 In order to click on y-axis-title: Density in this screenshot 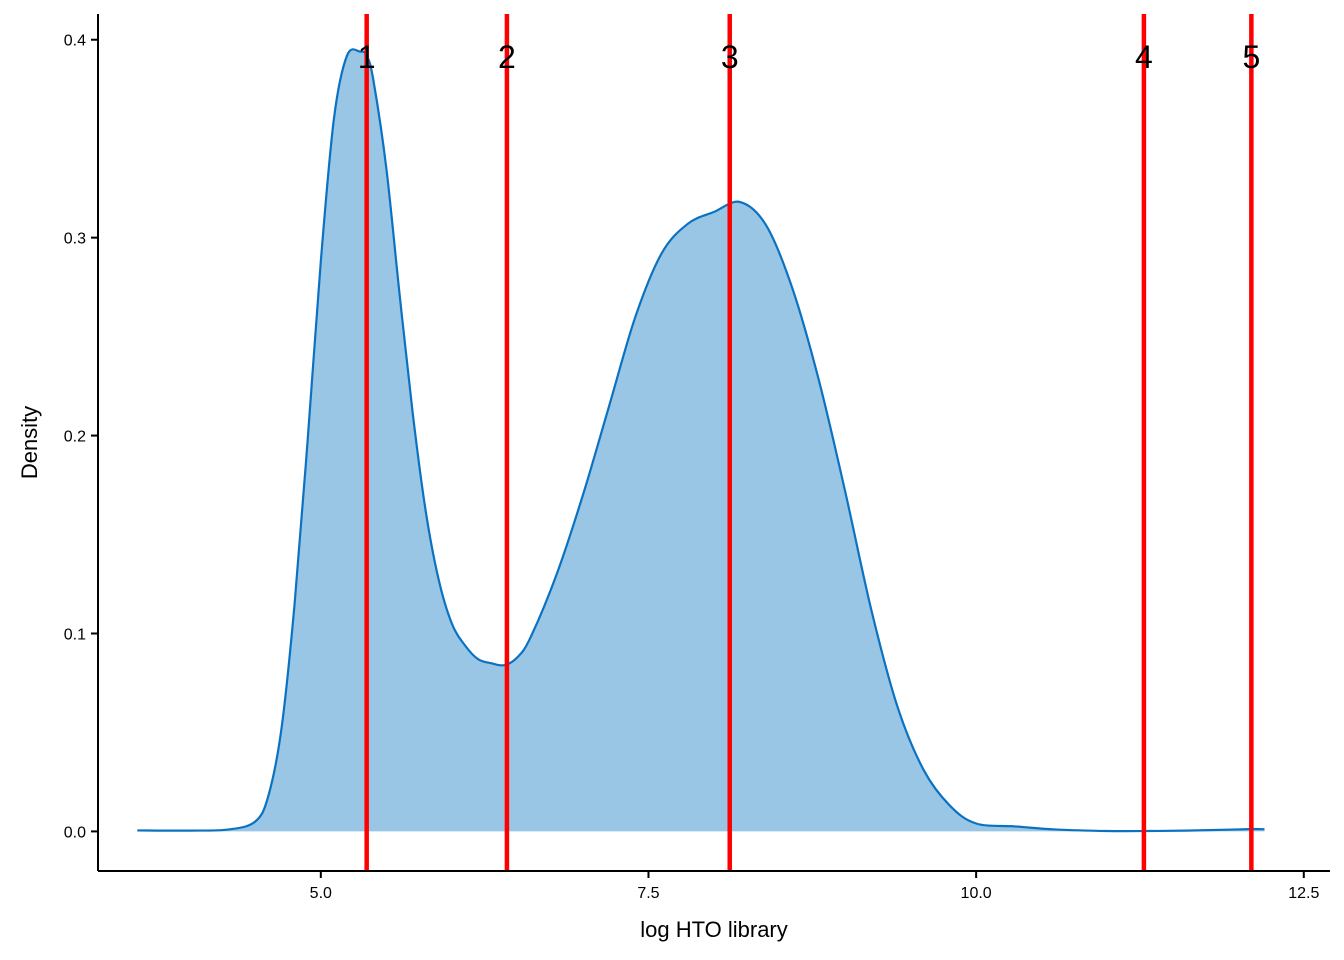, I will do `click(29, 442)`.